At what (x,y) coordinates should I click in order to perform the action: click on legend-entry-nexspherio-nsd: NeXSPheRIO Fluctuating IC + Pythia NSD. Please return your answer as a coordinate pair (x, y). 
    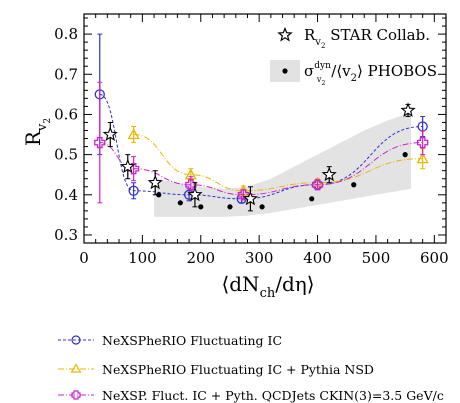
    Looking at the image, I should click on (216, 369).